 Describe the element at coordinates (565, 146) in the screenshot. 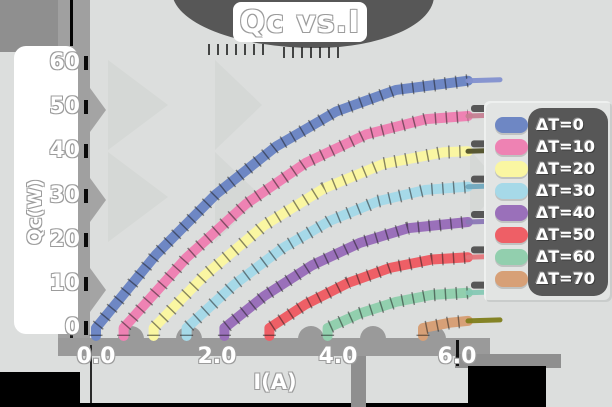

I see `legend-item-label: ΔT=10` at that location.